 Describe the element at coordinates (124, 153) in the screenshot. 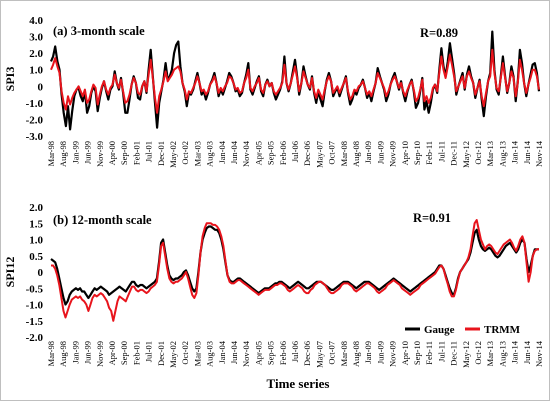

I see `panel-a-x-tick-label: Sep-00` at that location.